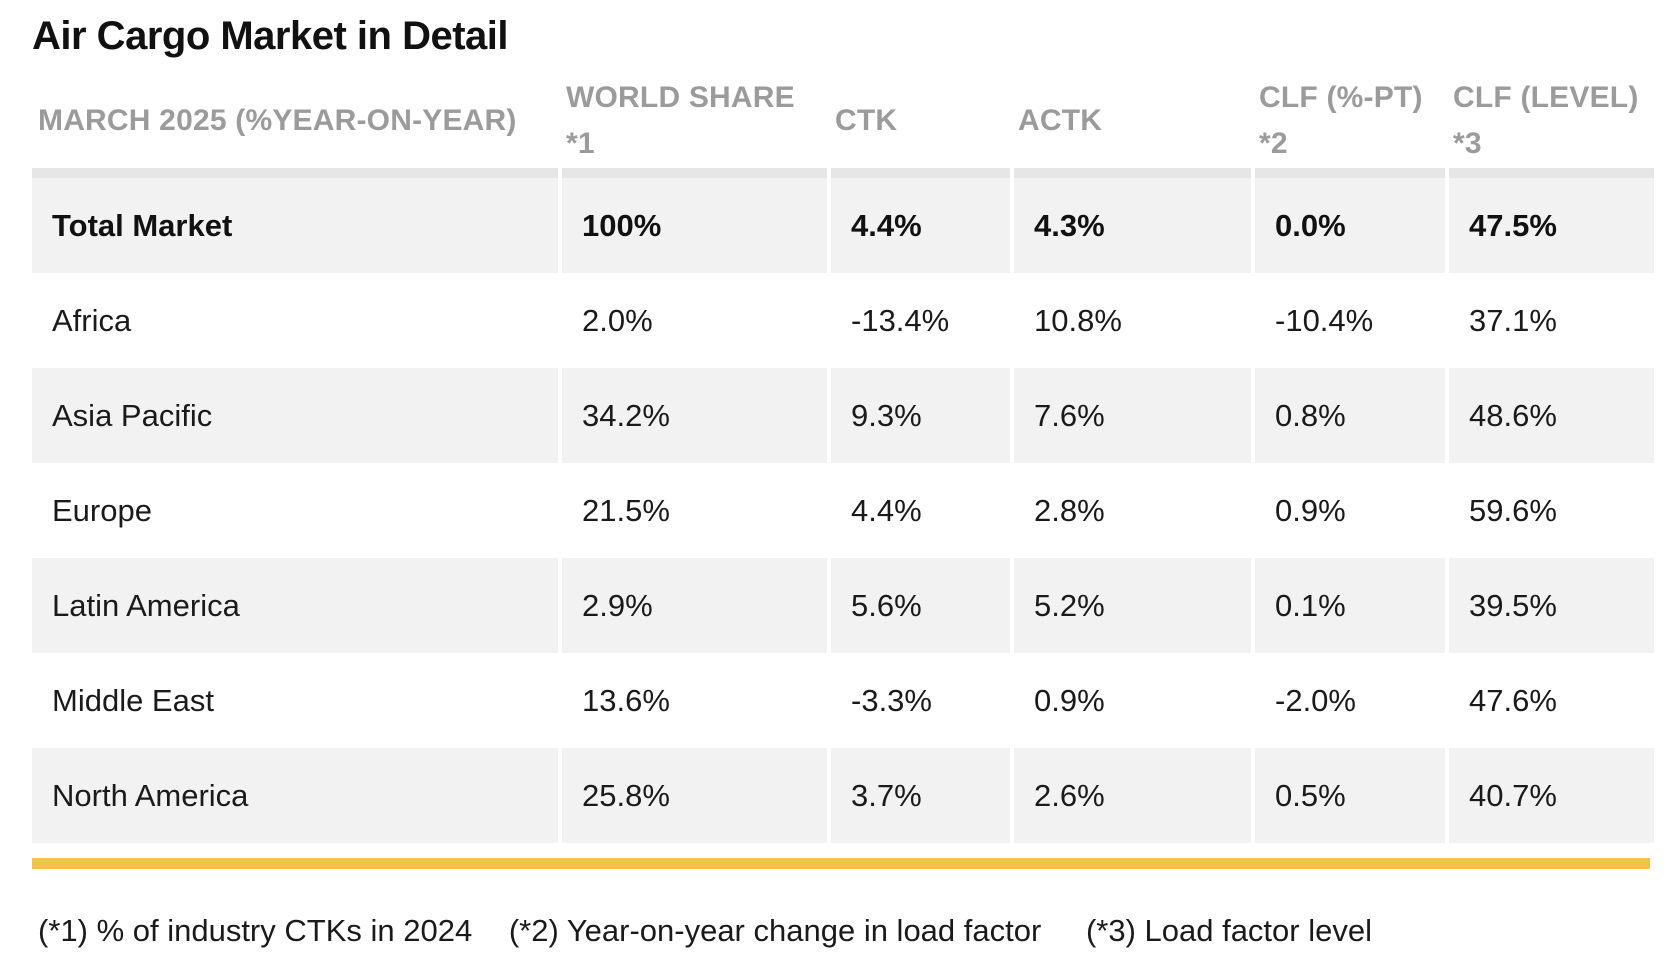  I want to click on table-cell: 0.8%, so click(1350, 415).